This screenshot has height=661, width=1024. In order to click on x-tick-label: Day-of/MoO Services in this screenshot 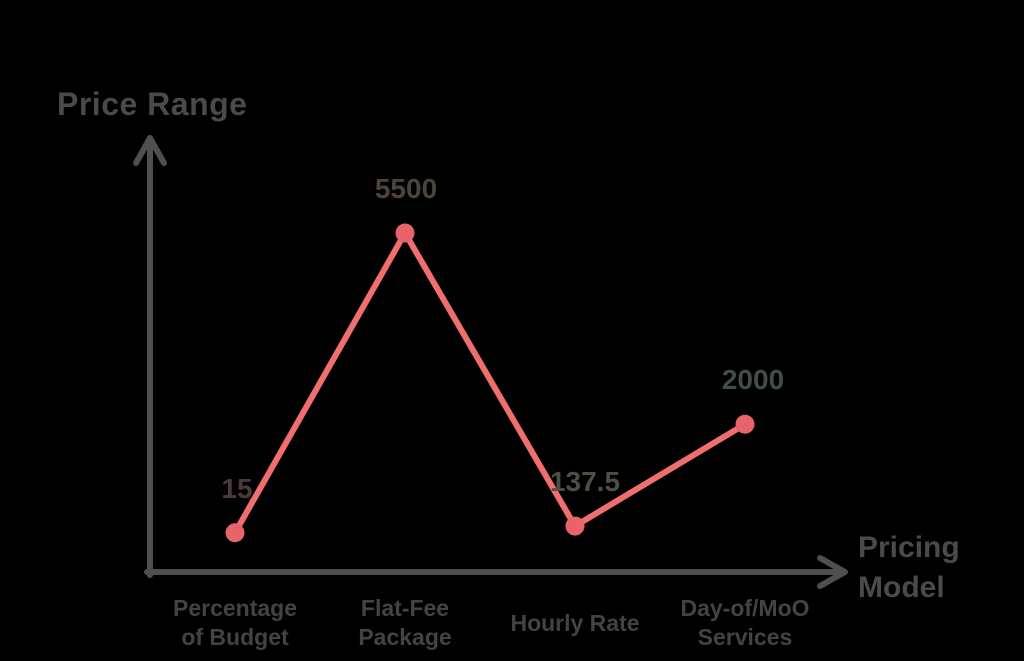, I will do `click(745, 622)`.